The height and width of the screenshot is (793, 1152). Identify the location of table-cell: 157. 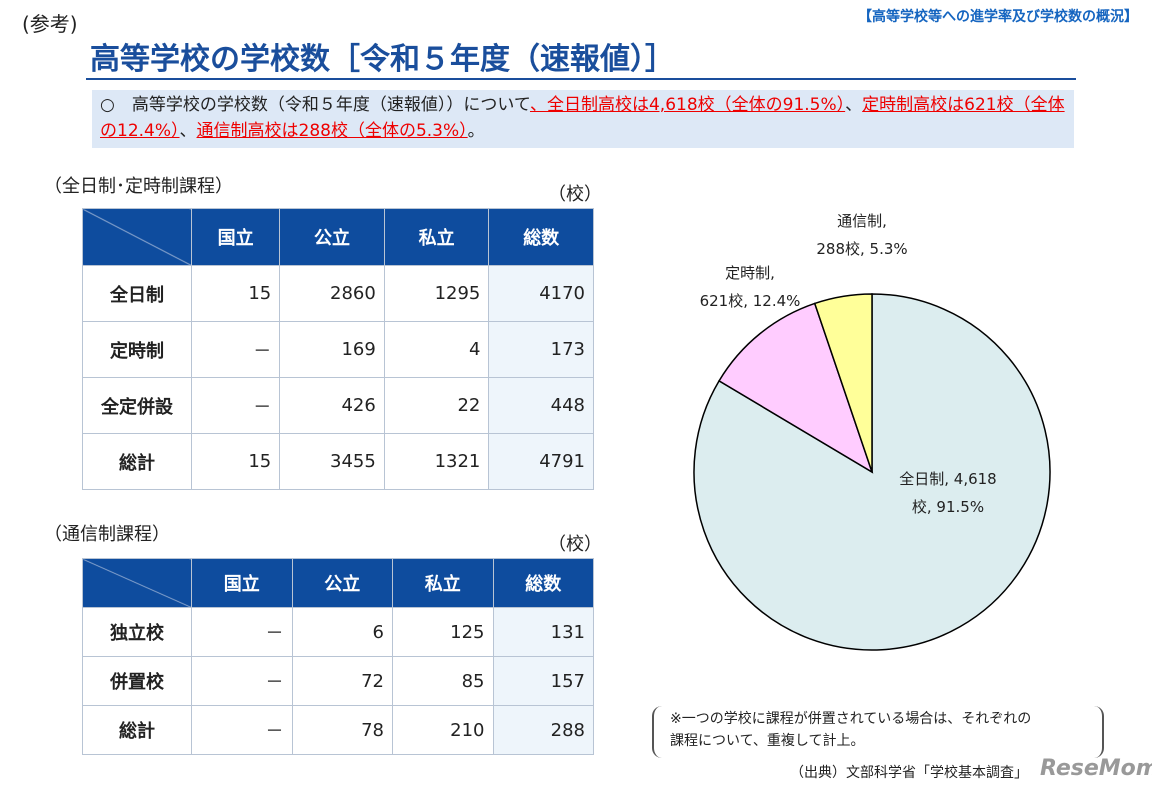
(543, 681).